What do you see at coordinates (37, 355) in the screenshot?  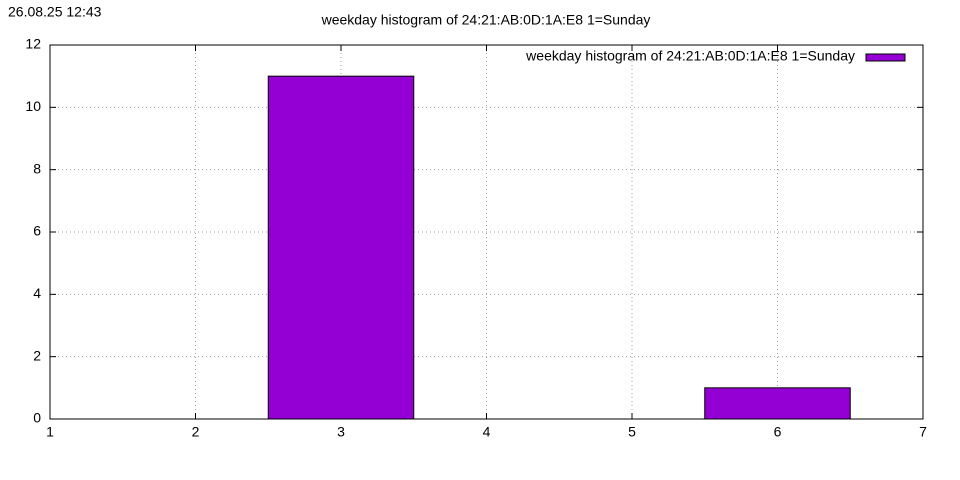 I see `y-tick-label: 2` at bounding box center [37, 355].